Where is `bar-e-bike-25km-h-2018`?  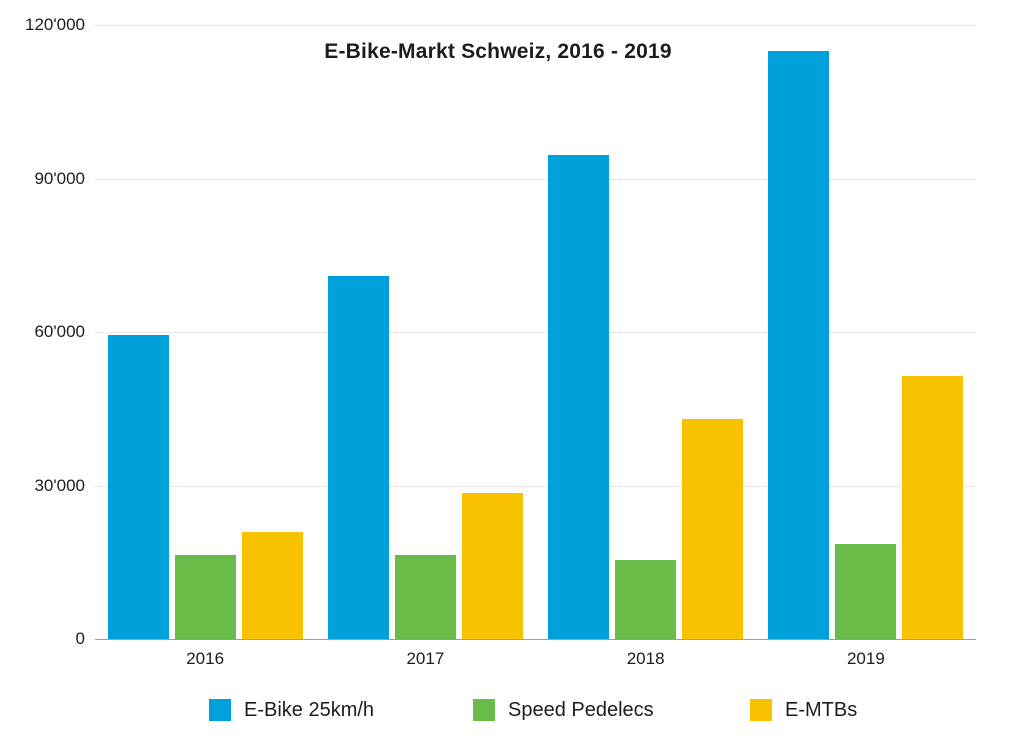 bar-e-bike-25km-h-2018 is located at coordinates (579, 397).